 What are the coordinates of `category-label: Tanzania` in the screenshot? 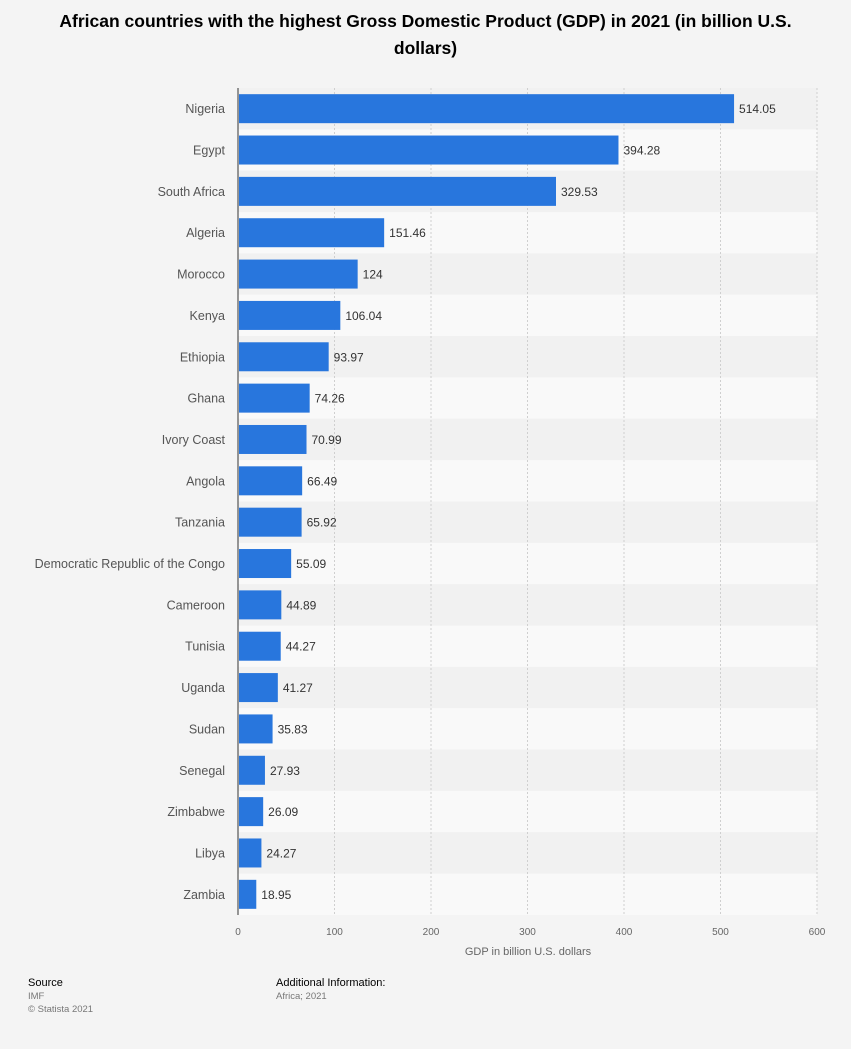 It's located at (200, 523).